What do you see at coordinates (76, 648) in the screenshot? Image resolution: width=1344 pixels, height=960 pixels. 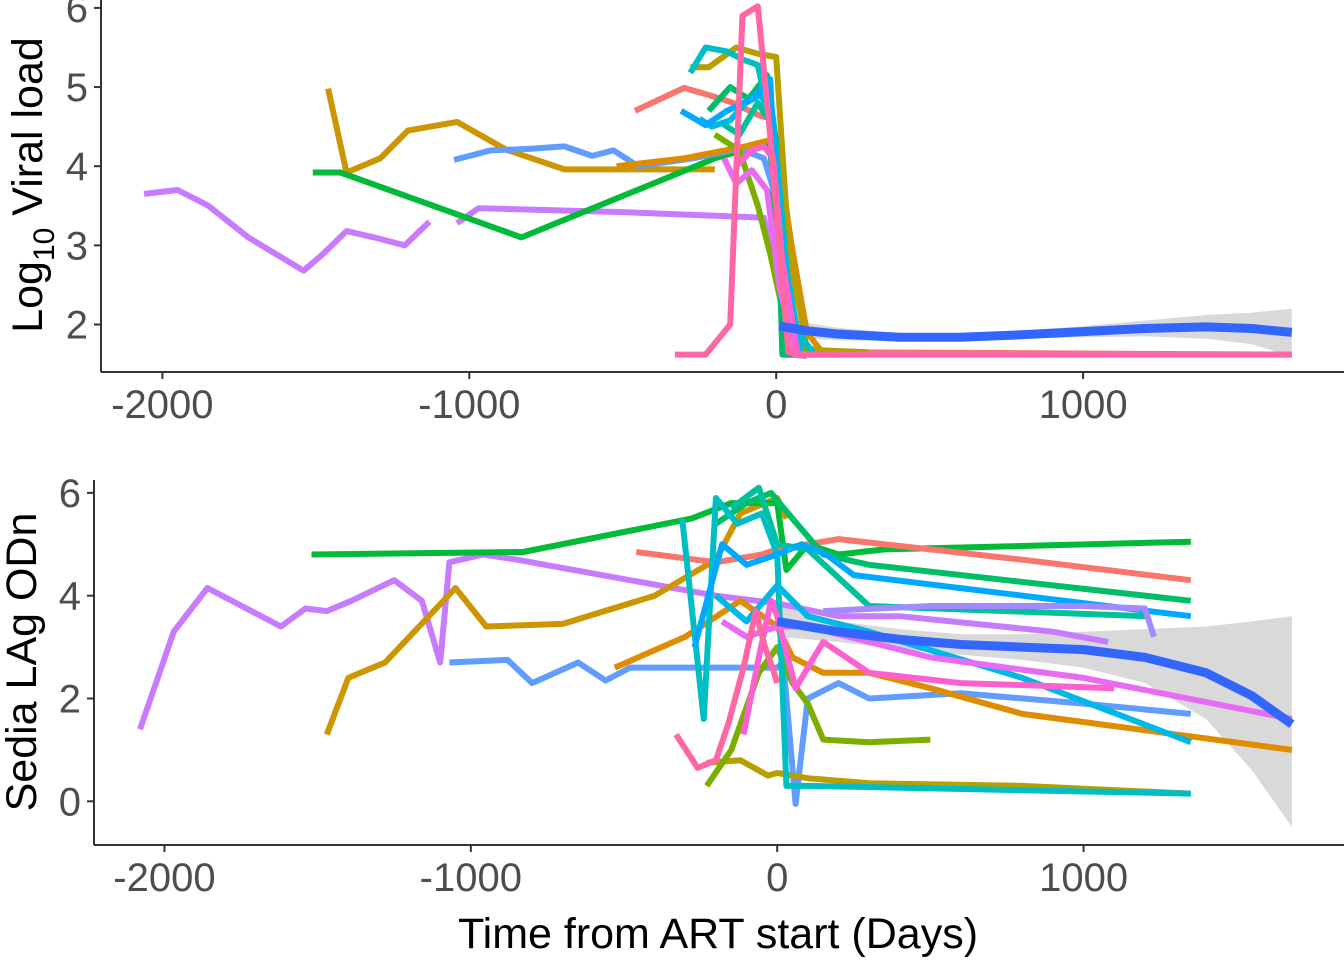 I see `bottom-y-ticks: 0 2 4 6` at bounding box center [76, 648].